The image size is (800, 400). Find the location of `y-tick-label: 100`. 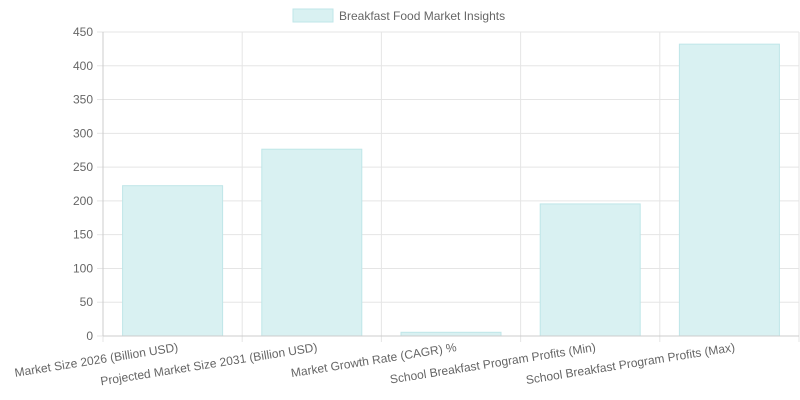

y-tick-label: 100 is located at coordinates (83, 268).